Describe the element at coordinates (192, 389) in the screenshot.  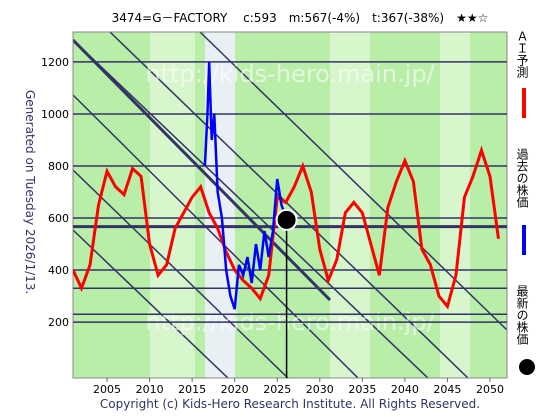
I see `x-tick-label: 2015` at that location.